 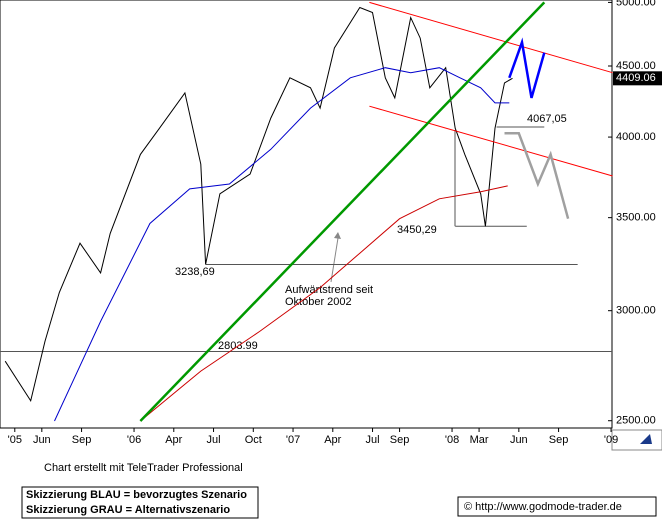 What do you see at coordinates (636, 66) in the screenshot?
I see `y-tick-label: 4500.00` at bounding box center [636, 66].